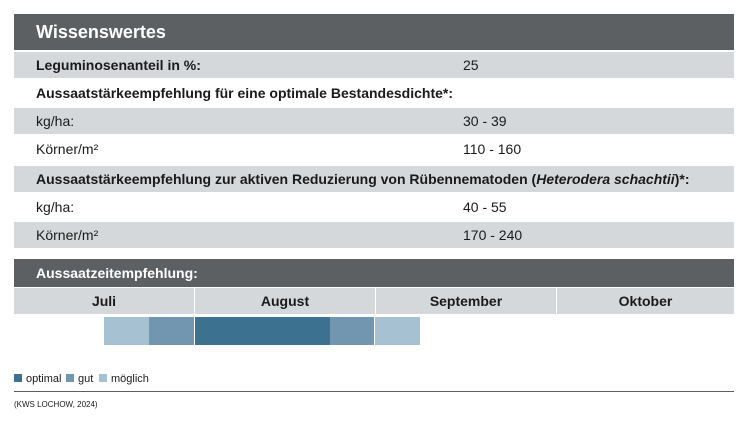 The height and width of the screenshot is (422, 750). I want to click on month-column: September, so click(466, 301).